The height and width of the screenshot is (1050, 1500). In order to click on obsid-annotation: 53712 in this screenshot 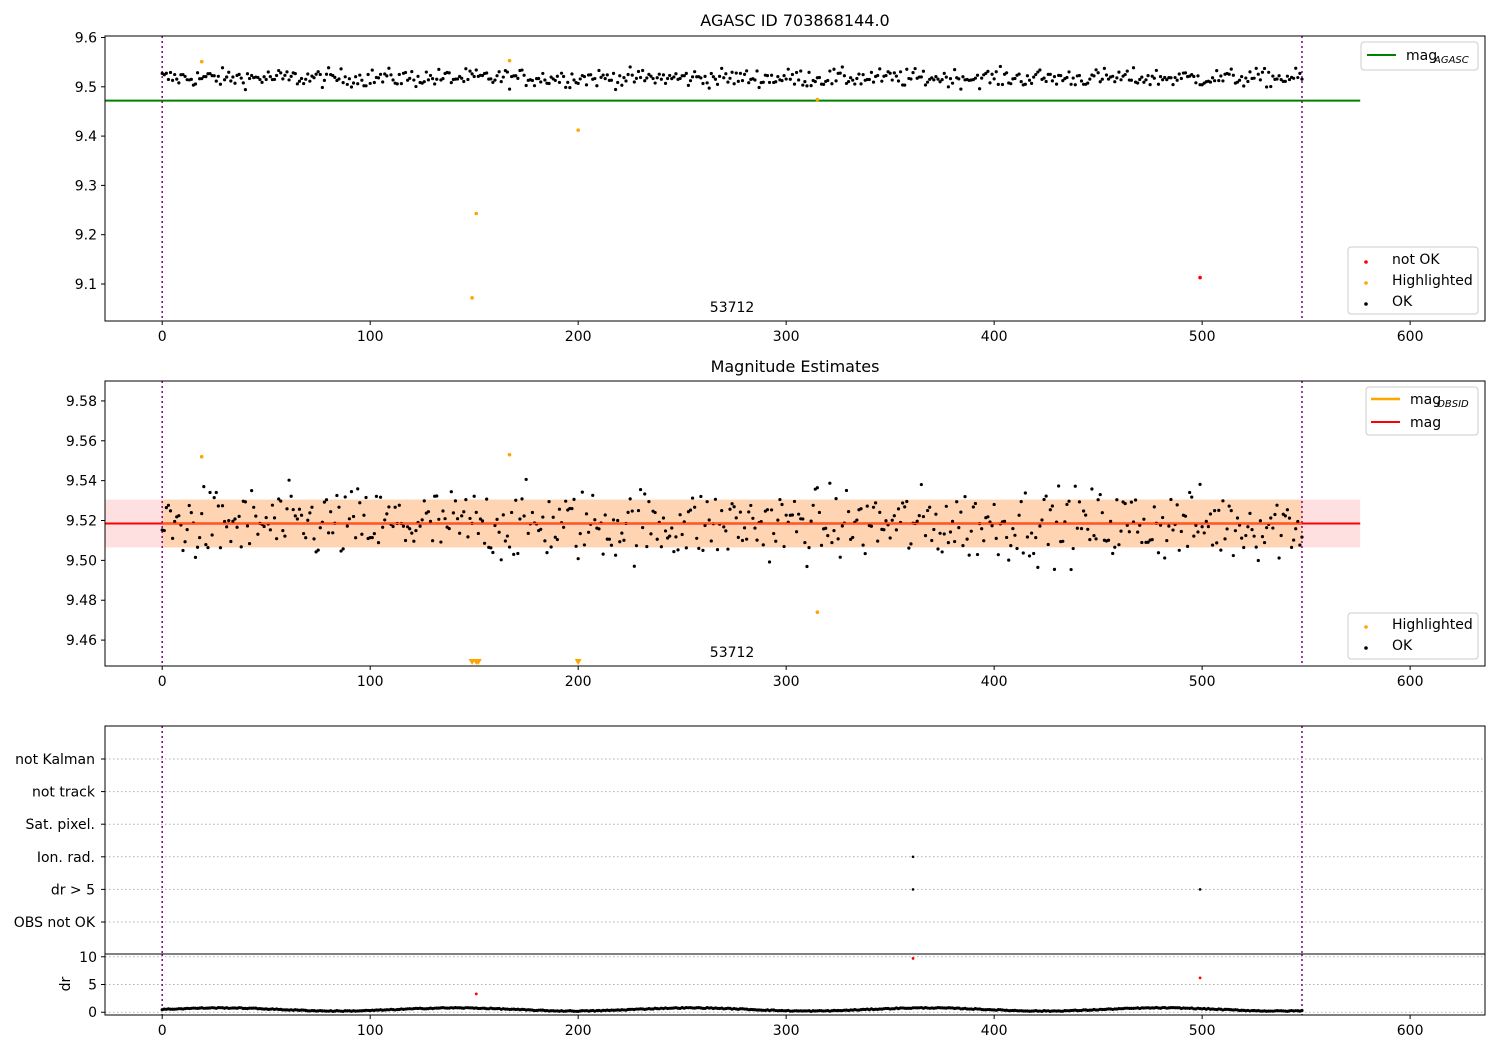, I will do `click(732, 308)`.